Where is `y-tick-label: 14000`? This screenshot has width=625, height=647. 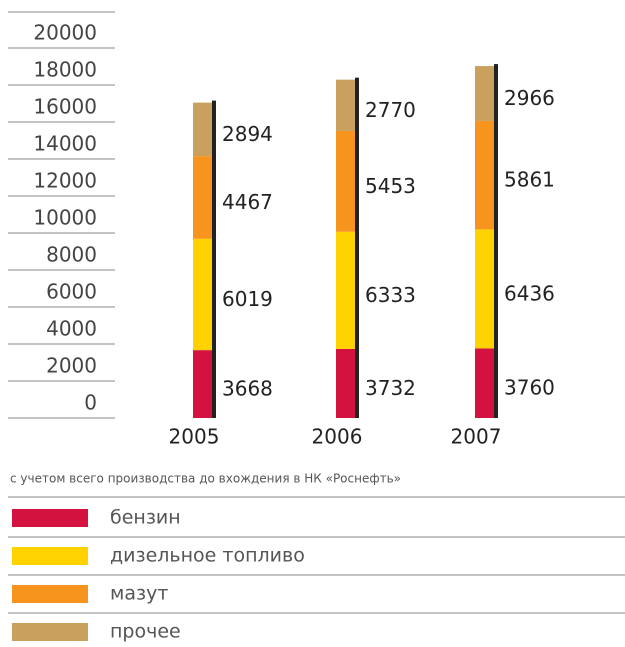 y-tick-label: 14000 is located at coordinates (65, 144).